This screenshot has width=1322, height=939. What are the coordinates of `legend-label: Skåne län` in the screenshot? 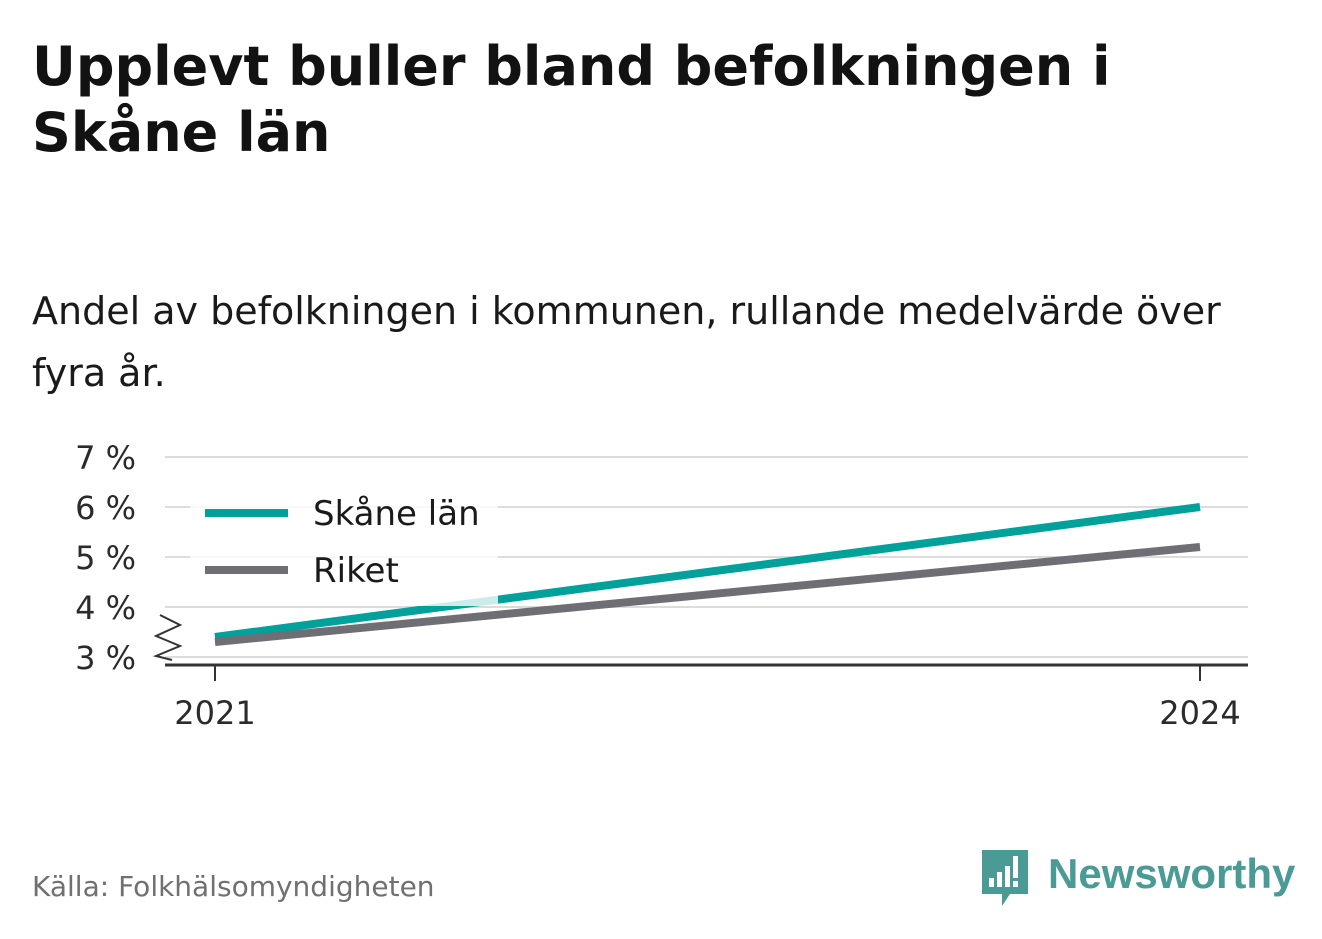 It's located at (396, 514).